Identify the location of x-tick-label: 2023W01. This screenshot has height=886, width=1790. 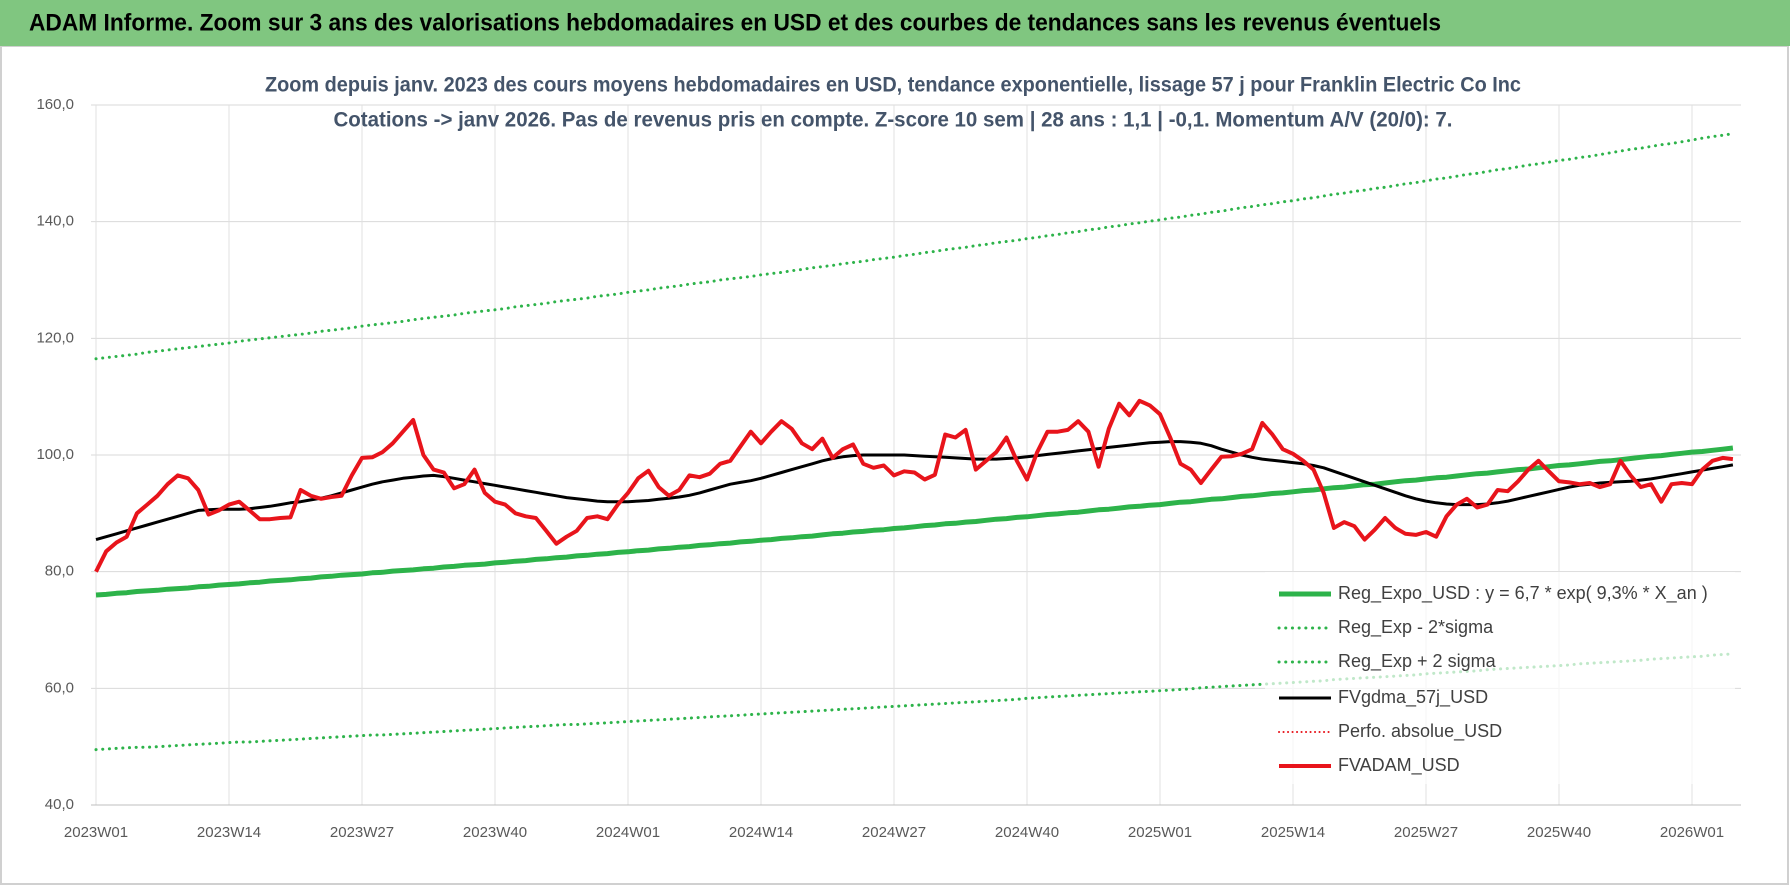
(96, 832).